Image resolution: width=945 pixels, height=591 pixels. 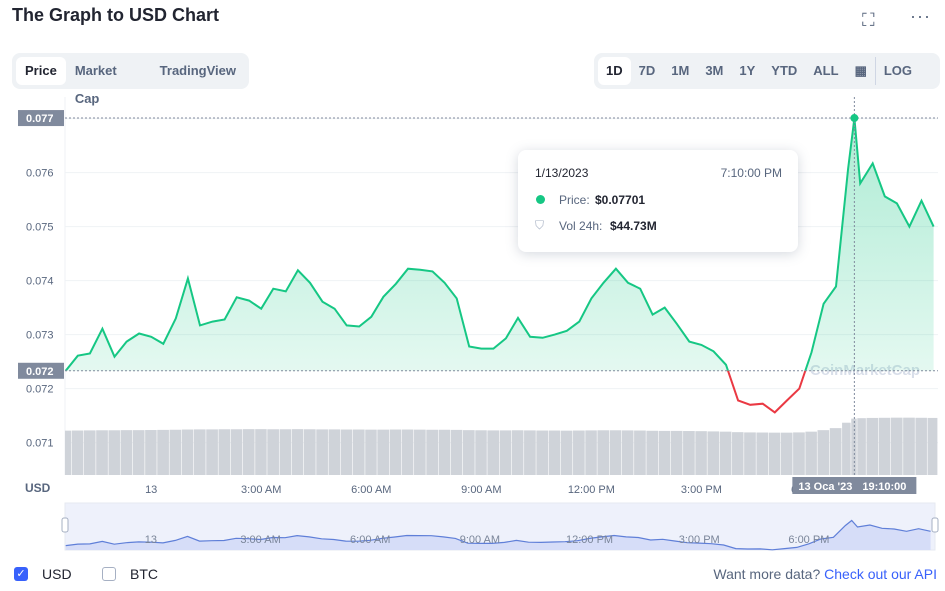 I want to click on title: The Graph to USD Chart, so click(x=116, y=15).